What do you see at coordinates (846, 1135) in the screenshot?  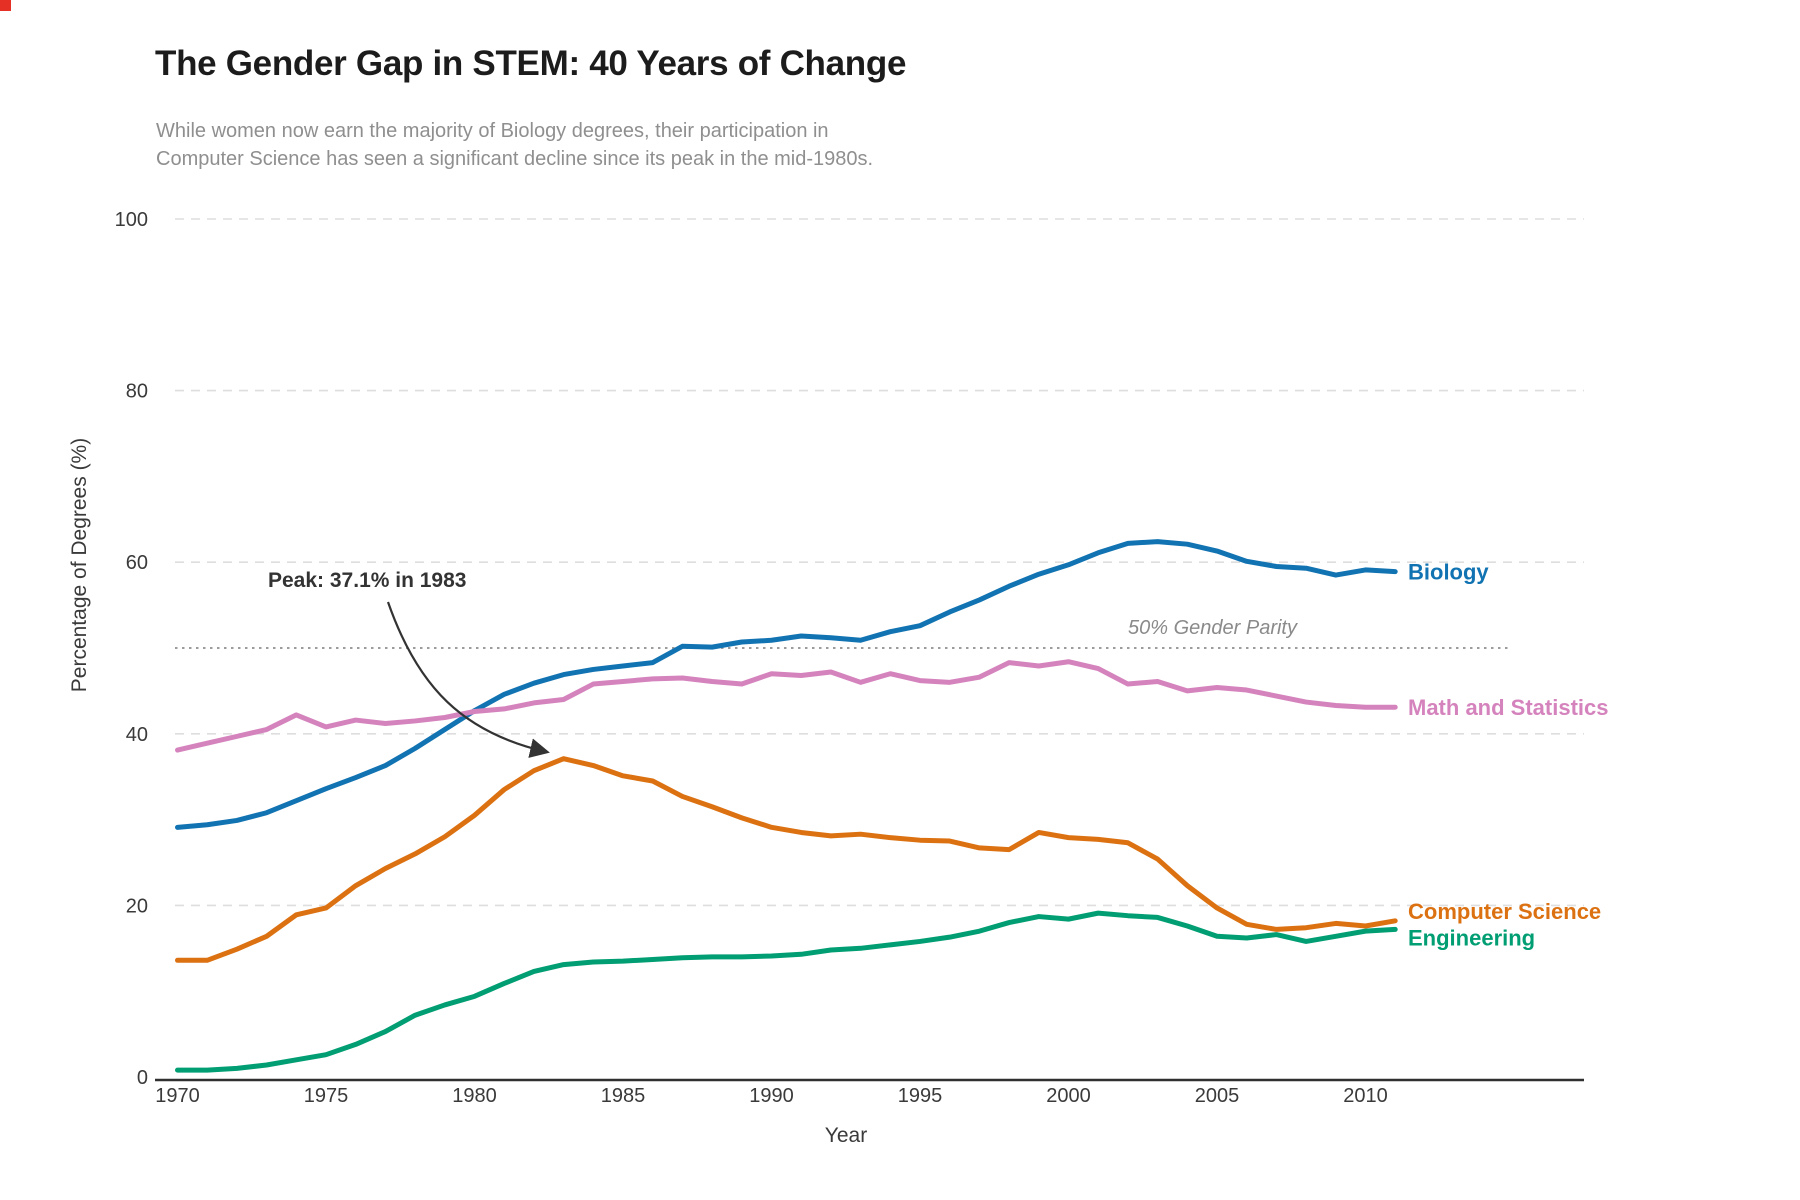 I see `x-axis-title: Year` at bounding box center [846, 1135].